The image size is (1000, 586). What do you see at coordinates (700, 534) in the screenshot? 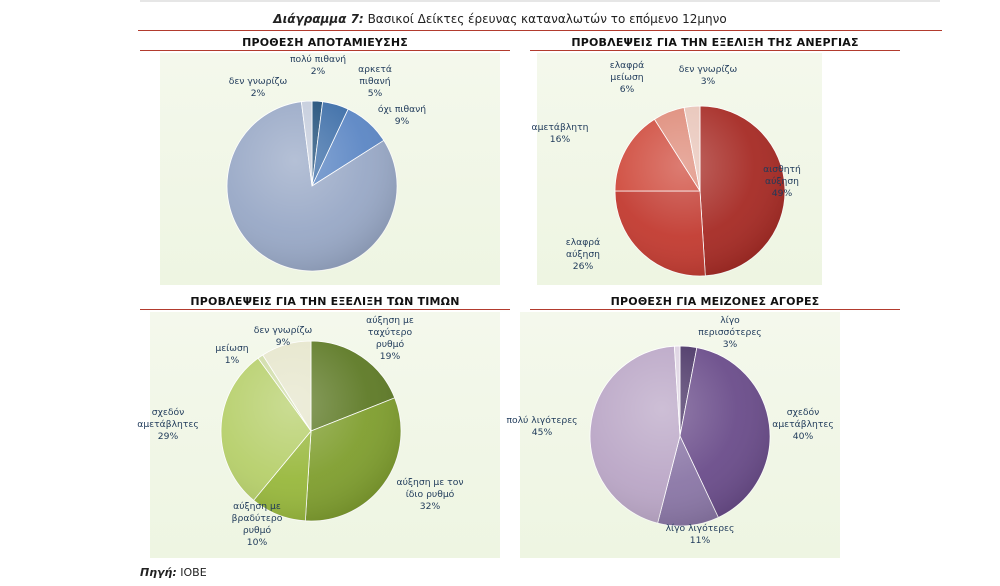
I see `slice-label: λίγο λιγότερες 11%` at bounding box center [700, 534].